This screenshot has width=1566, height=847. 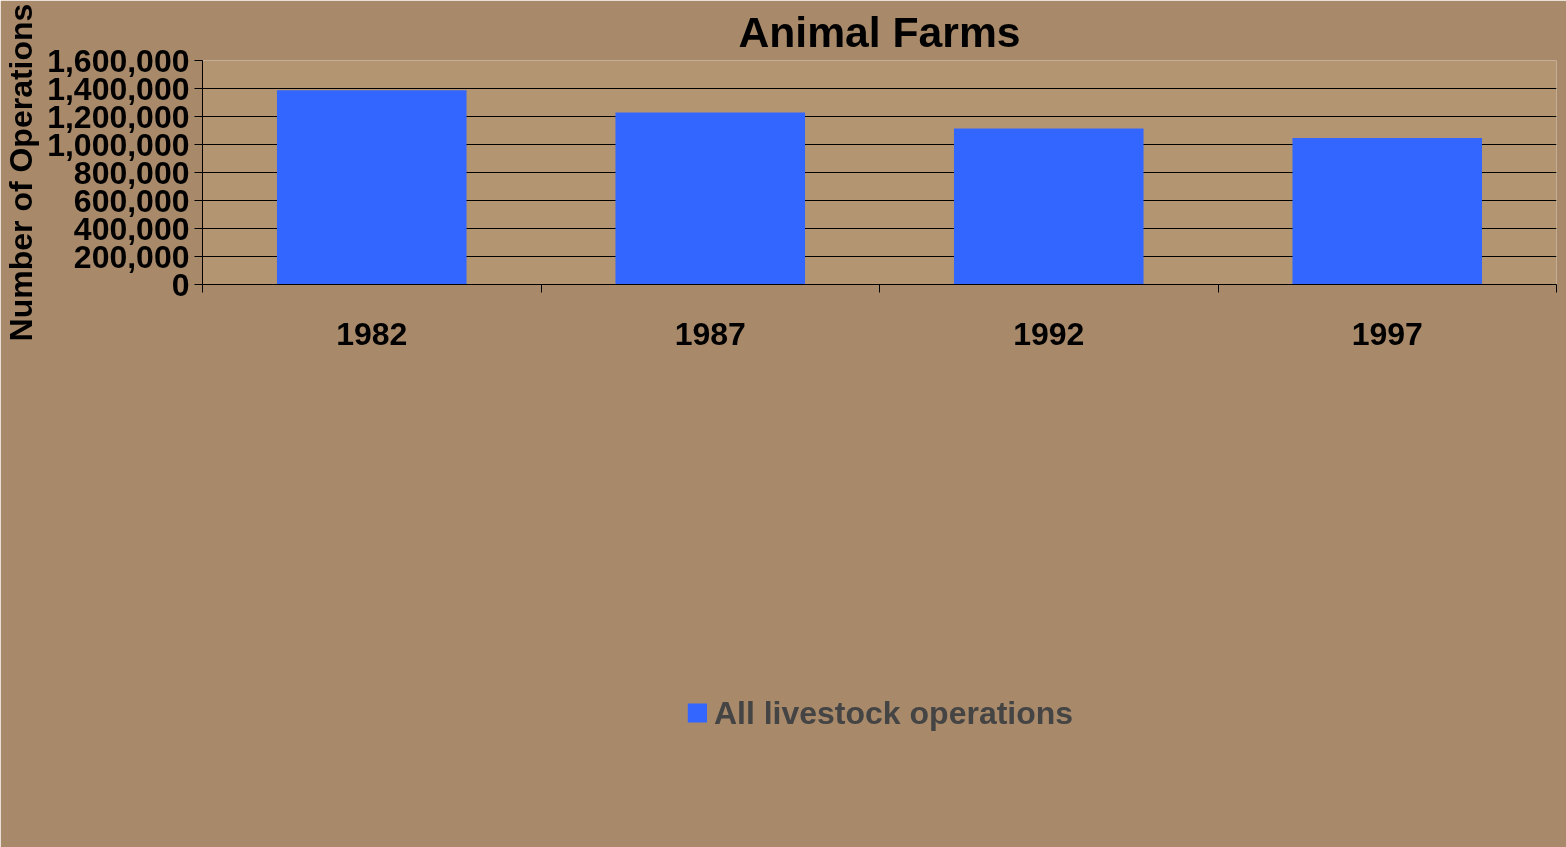 I want to click on y-axis-title: Number of Operations, so click(x=21, y=172).